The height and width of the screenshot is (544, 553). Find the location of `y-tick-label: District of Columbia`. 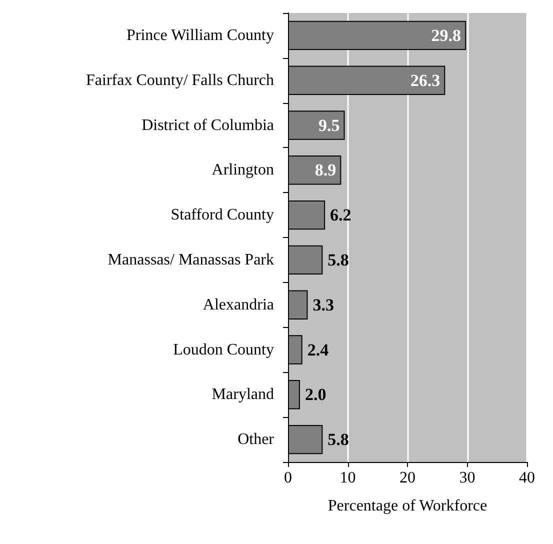

y-tick-label: District of Columbia is located at coordinates (208, 125).